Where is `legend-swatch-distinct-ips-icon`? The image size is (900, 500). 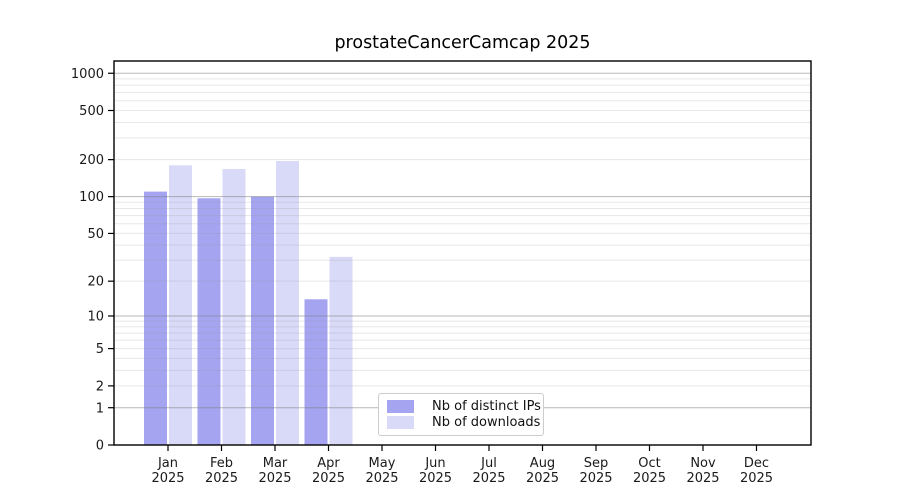
legend-swatch-distinct-ips-icon is located at coordinates (400, 406).